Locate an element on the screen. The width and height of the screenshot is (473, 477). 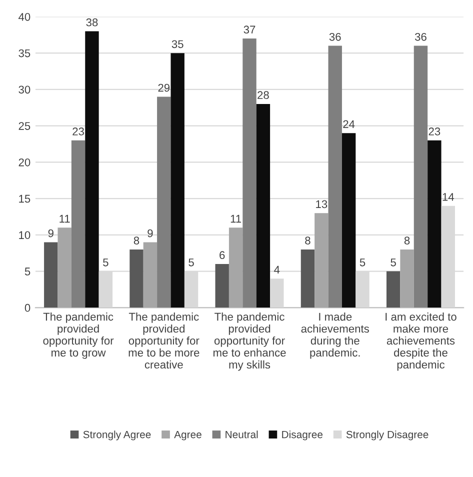
legend-label: Strongly Agree is located at coordinates (117, 435).